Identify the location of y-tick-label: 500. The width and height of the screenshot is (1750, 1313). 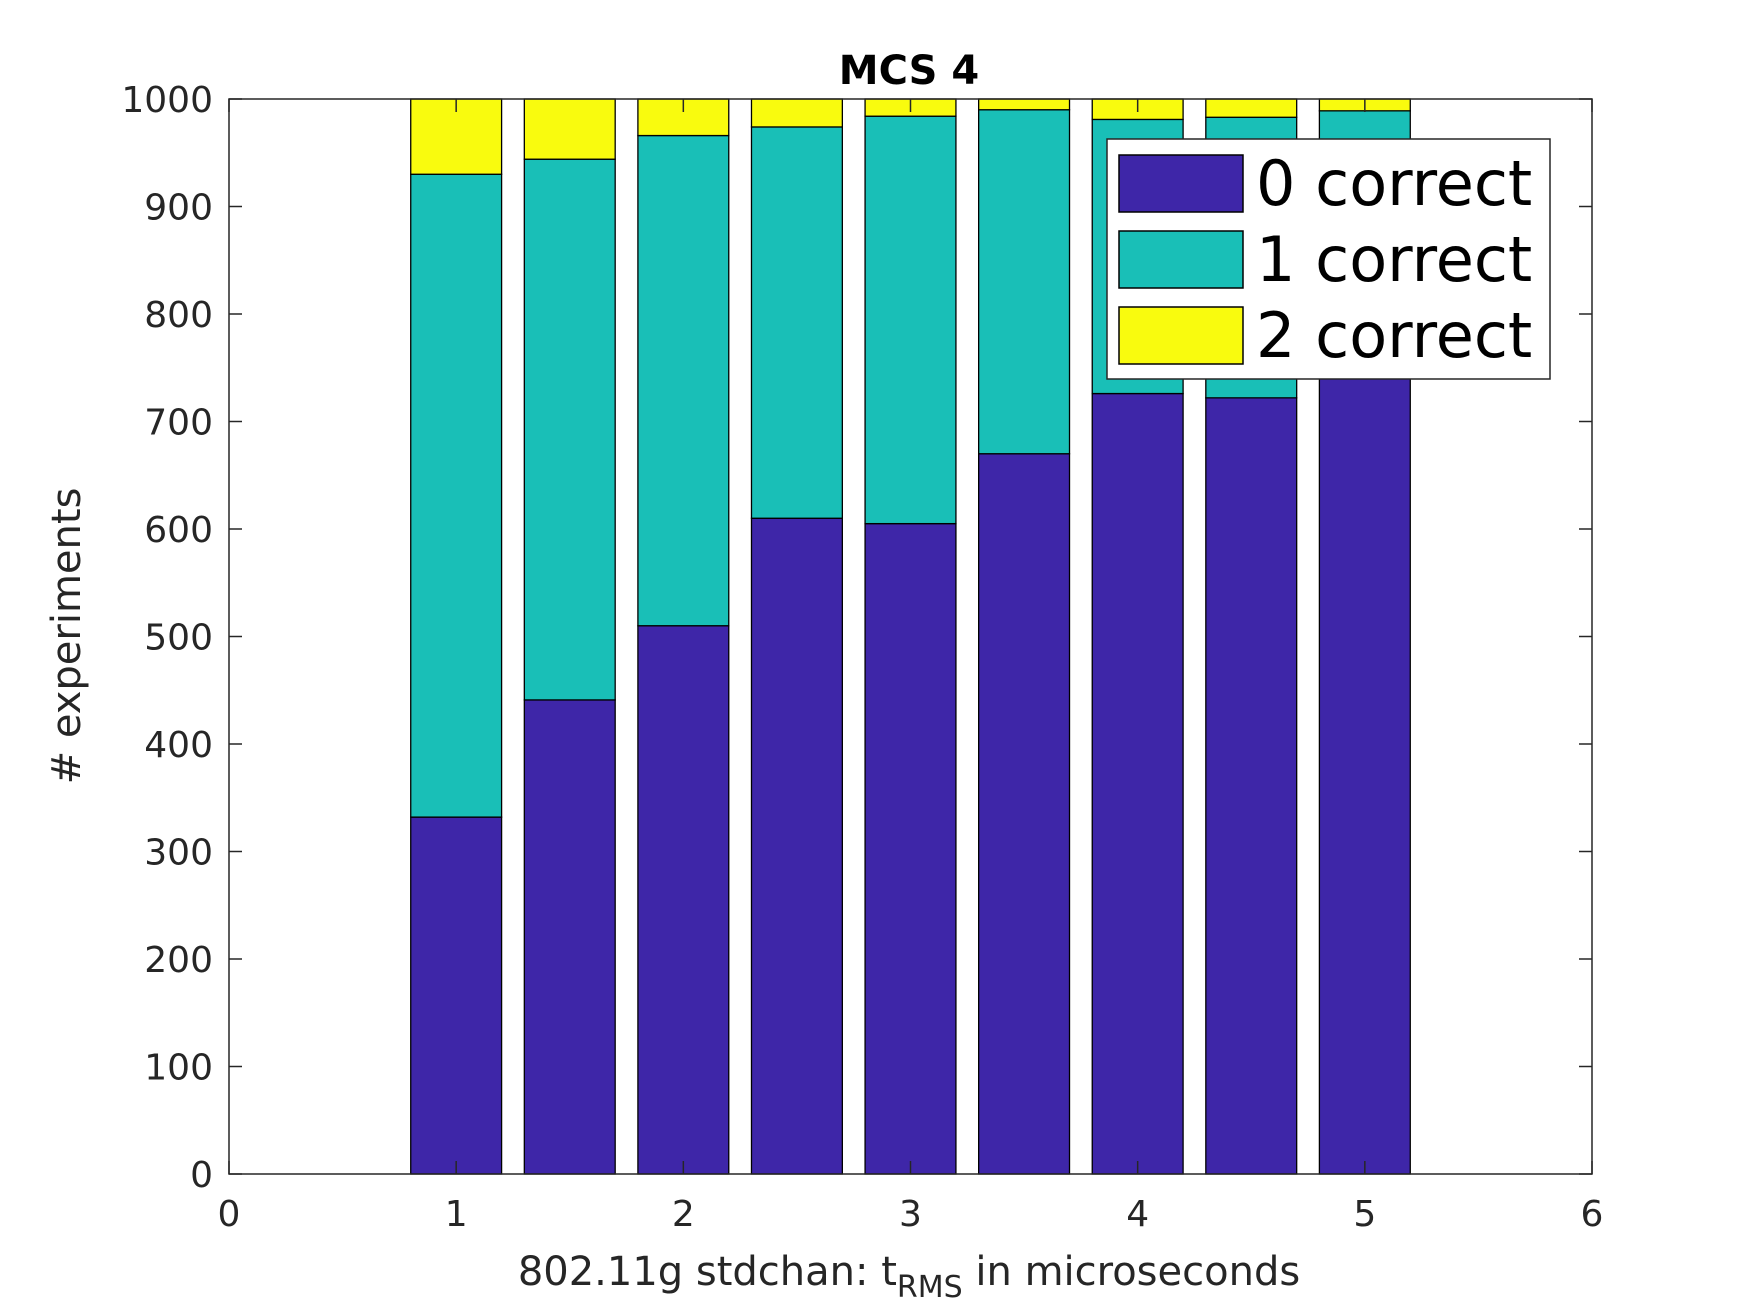
(178, 638).